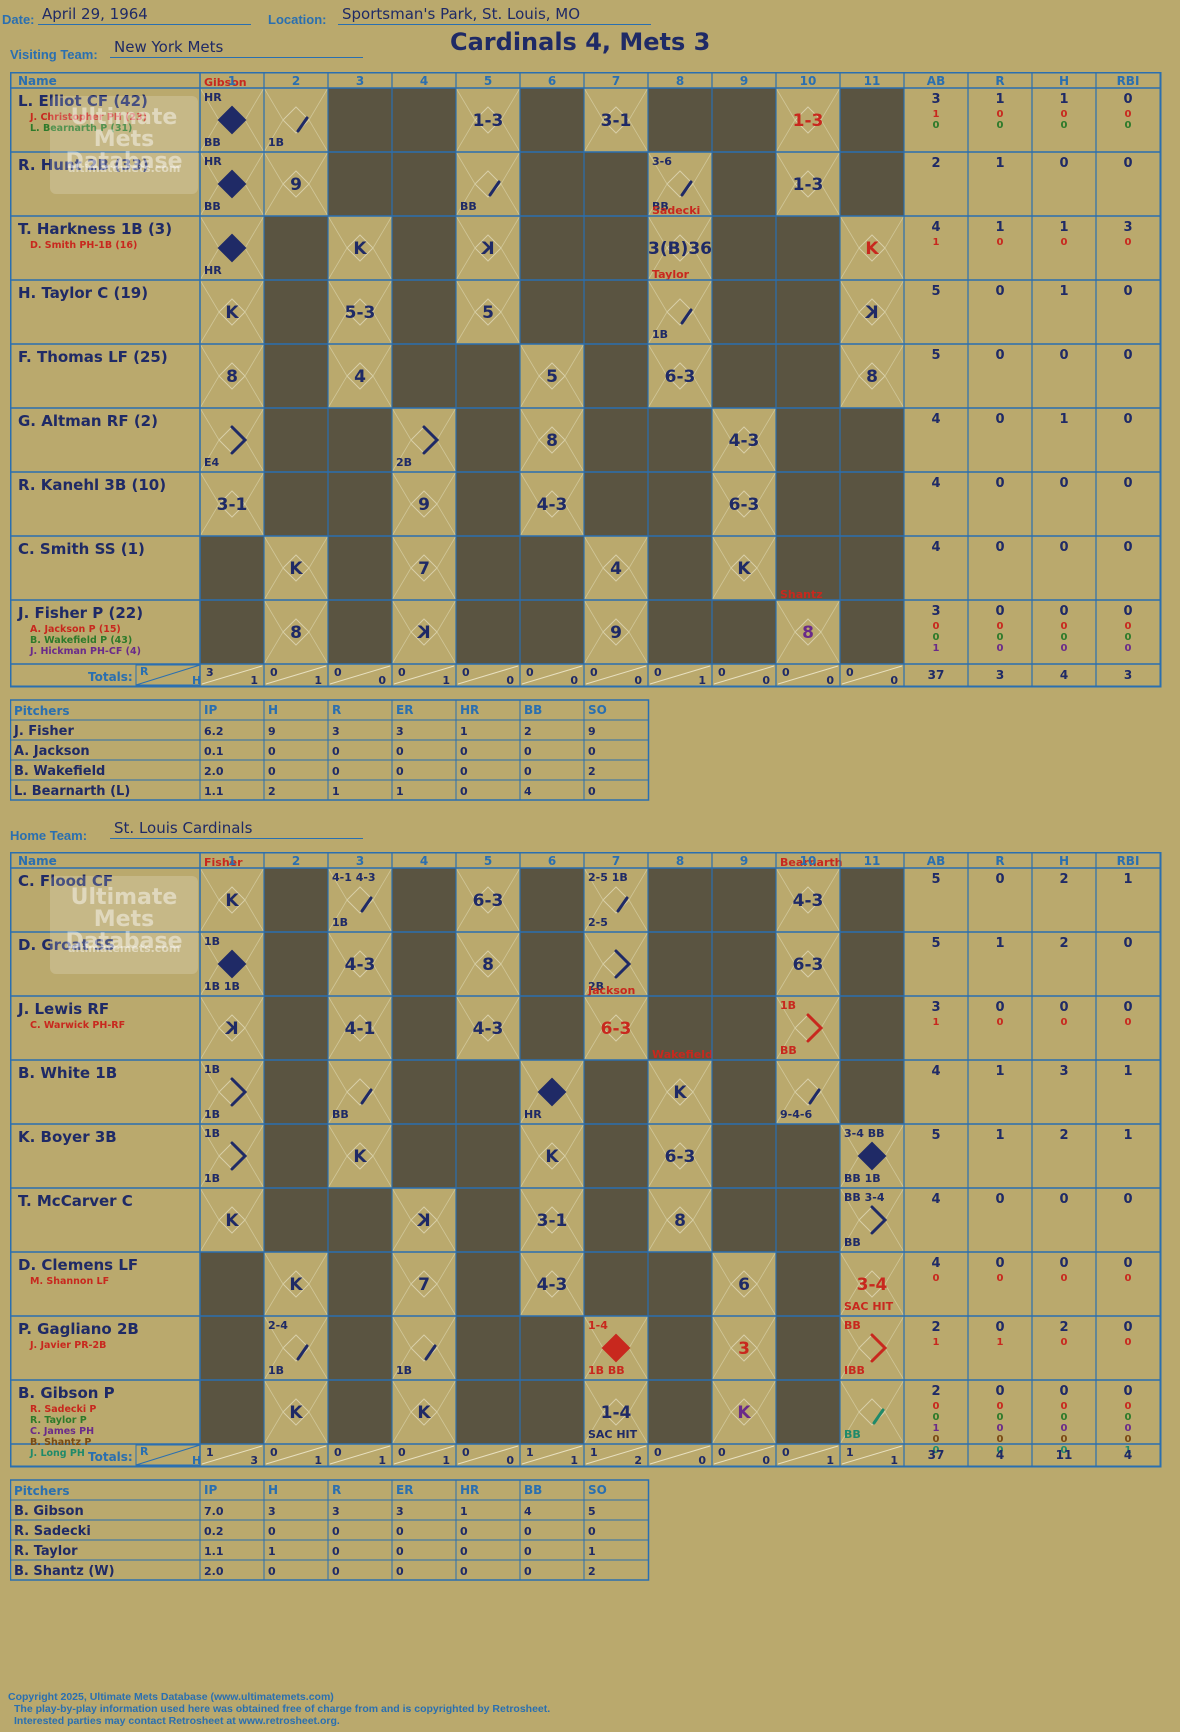 The image size is (1180, 1732). Describe the element at coordinates (598, 1325) in the screenshot. I see `play-annotation: 1-4` at that location.